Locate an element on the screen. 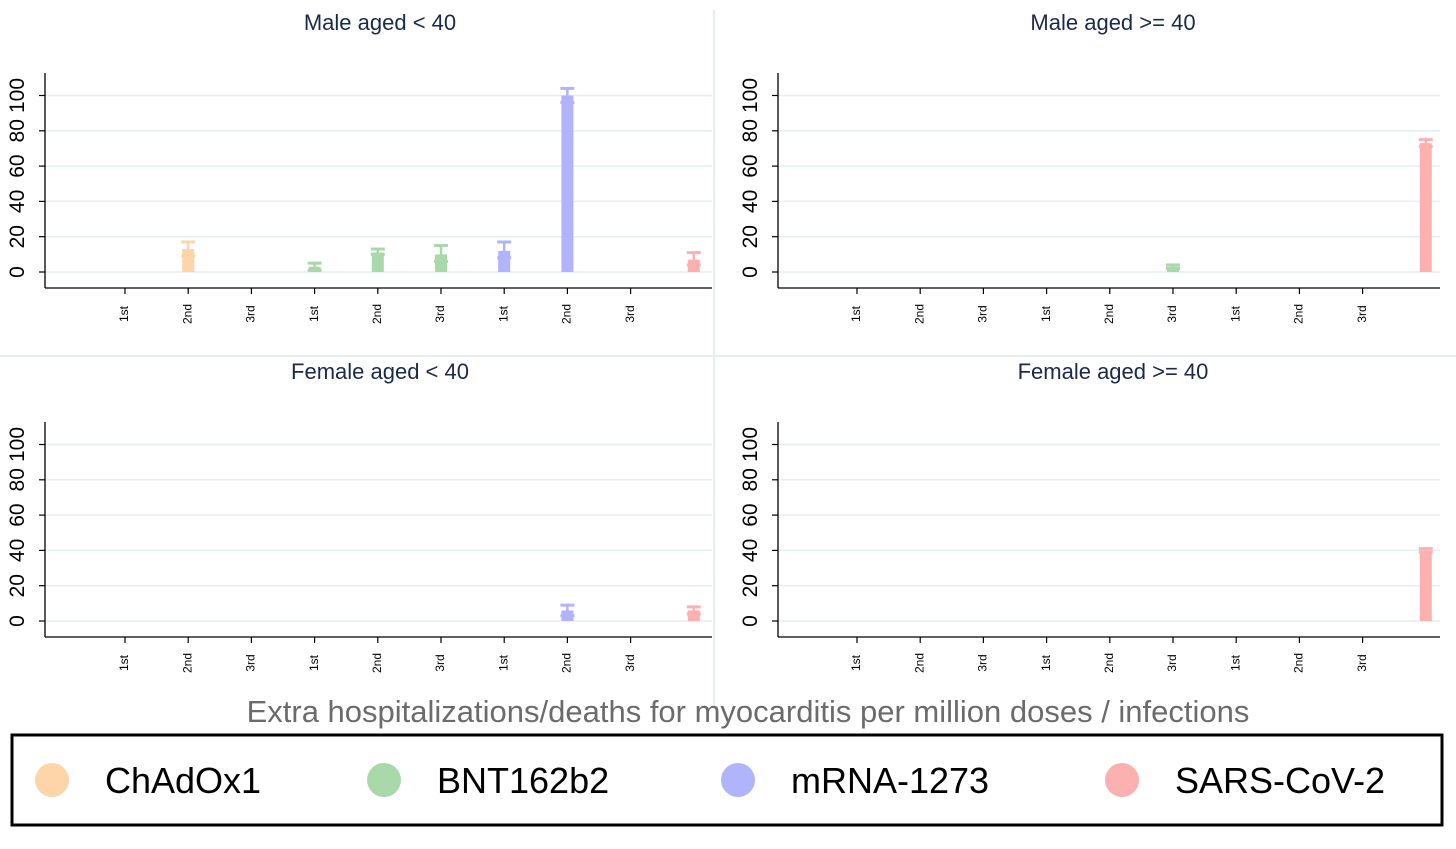  legend-label: BNT162b2 is located at coordinates (523, 780).